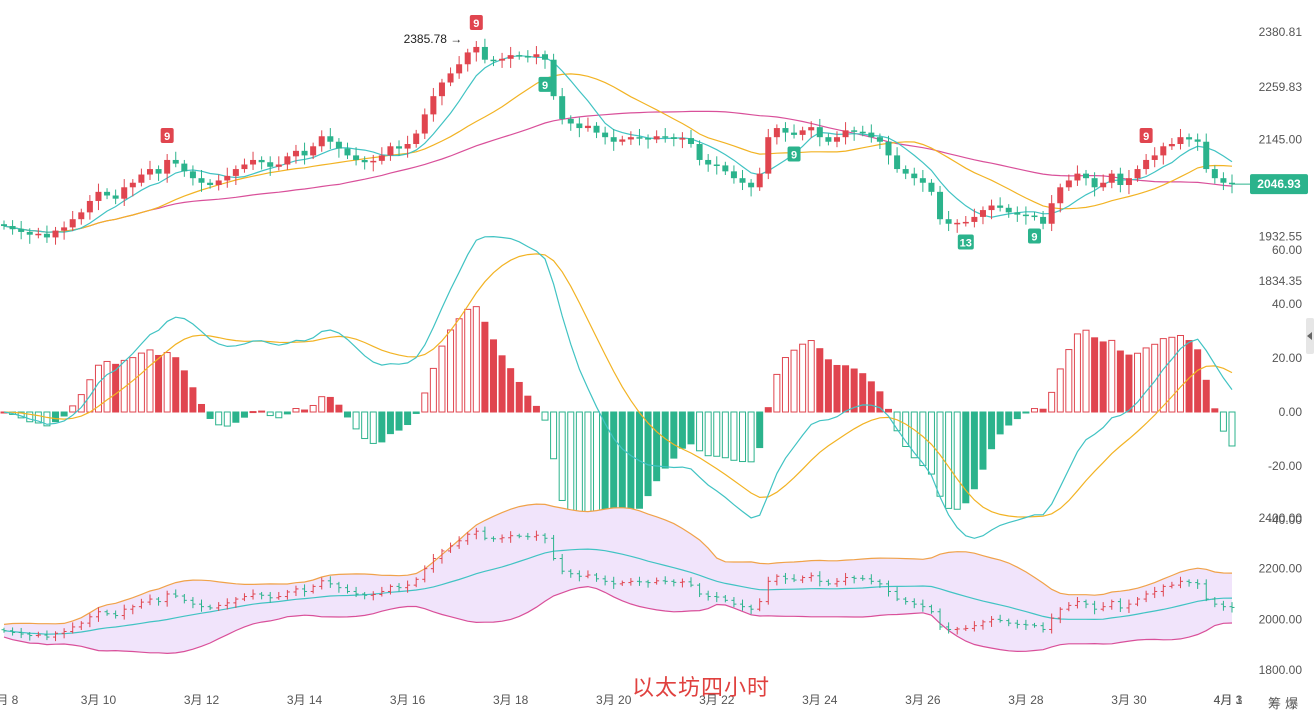 The width and height of the screenshot is (1314, 712). What do you see at coordinates (1281, 518) in the screenshot?
I see `boll-tick-label: 2400.00` at bounding box center [1281, 518].